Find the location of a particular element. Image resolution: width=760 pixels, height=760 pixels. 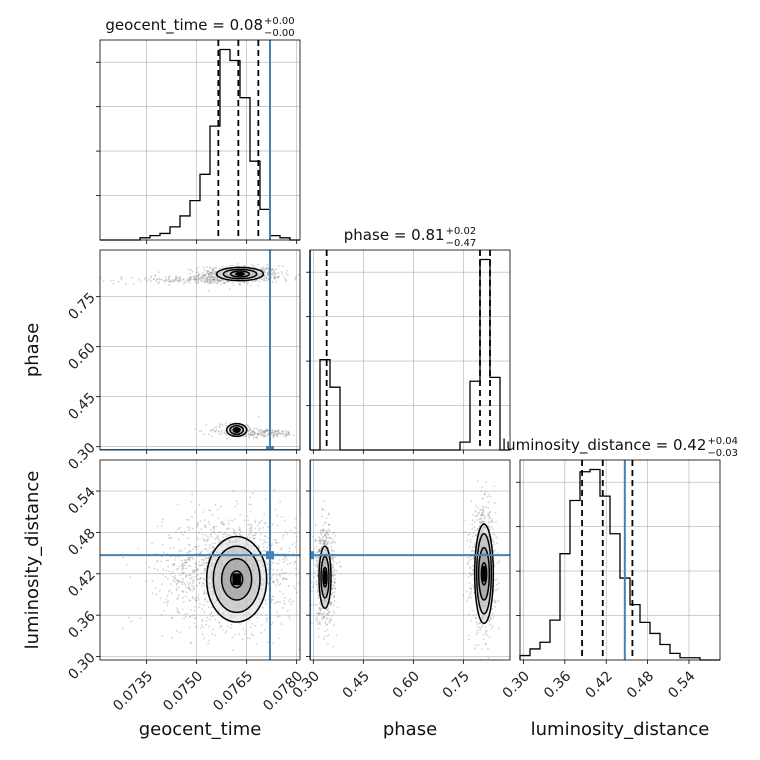

hist-phase-title: phase = 0.81 +0.02−0.47 is located at coordinates (410, 237).